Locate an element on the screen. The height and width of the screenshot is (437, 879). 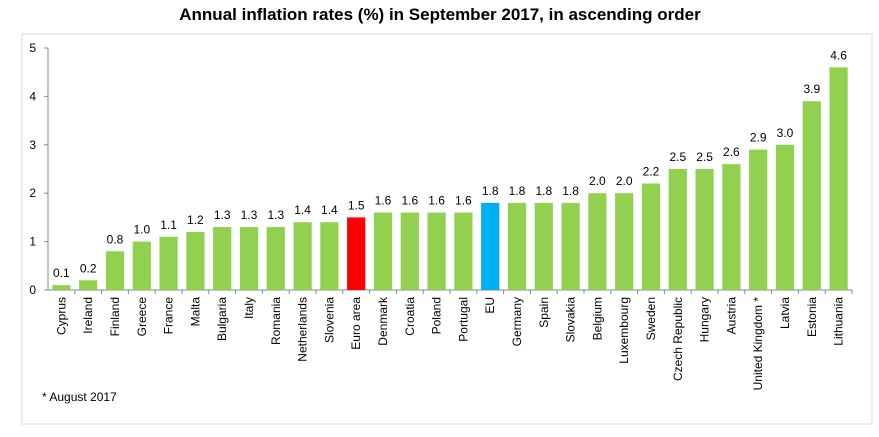
x-tick-label: France is located at coordinates (169, 316).